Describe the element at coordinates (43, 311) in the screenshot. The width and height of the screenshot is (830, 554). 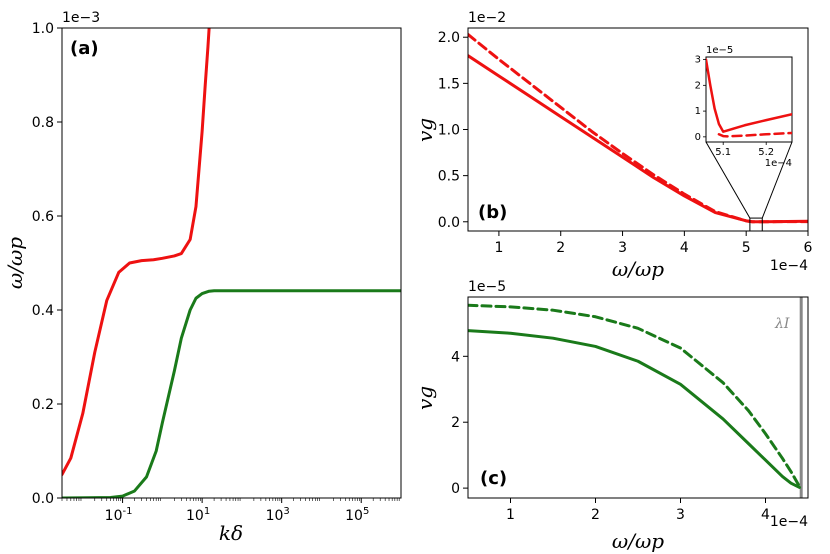
I see `panel-a-ytick-label: 0.4` at that location.